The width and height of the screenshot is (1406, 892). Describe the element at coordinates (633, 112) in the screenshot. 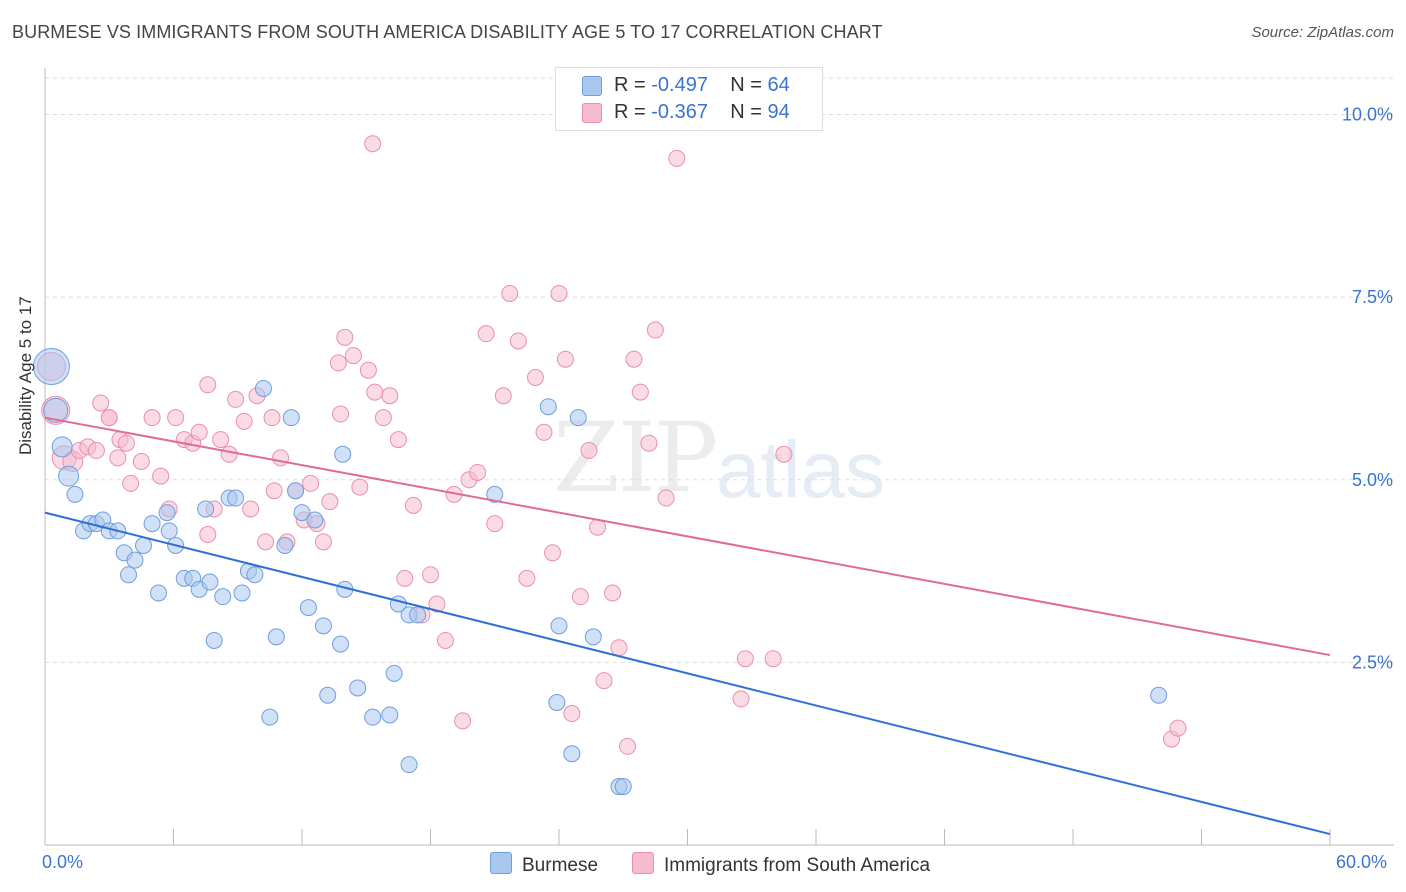

I see `r-label: R =` at that location.